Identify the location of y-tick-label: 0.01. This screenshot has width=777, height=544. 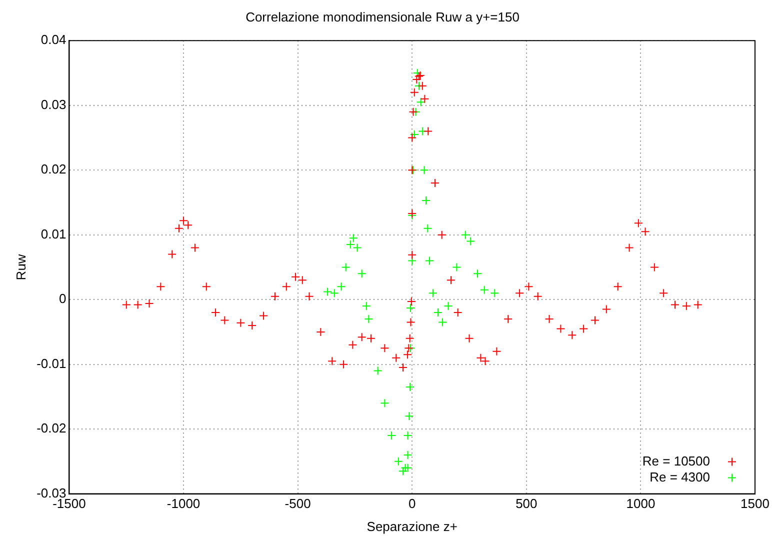
(53, 234).